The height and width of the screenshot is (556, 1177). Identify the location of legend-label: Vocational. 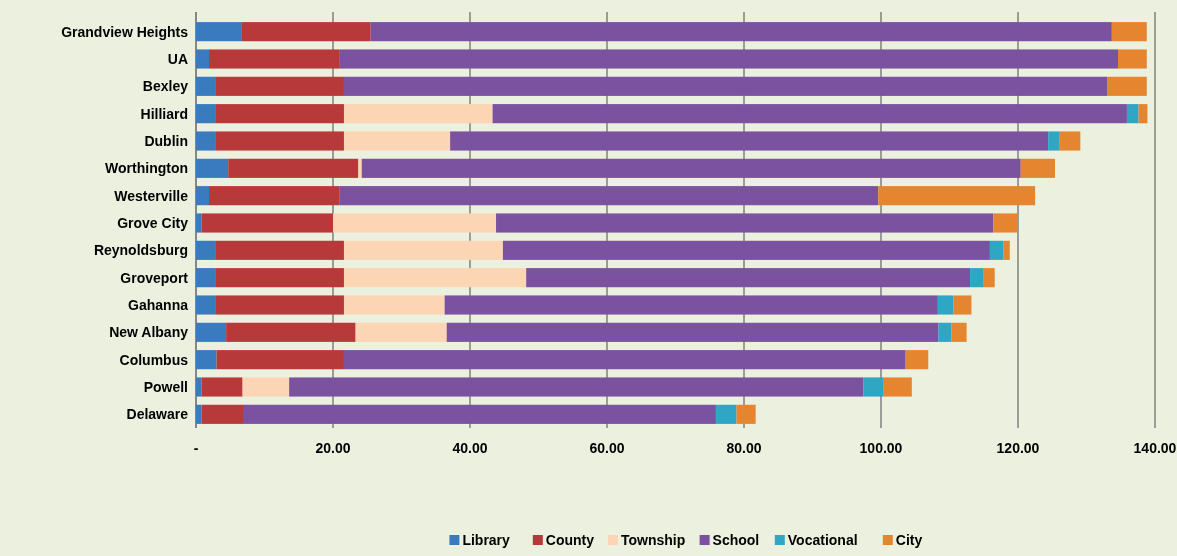
(822, 539).